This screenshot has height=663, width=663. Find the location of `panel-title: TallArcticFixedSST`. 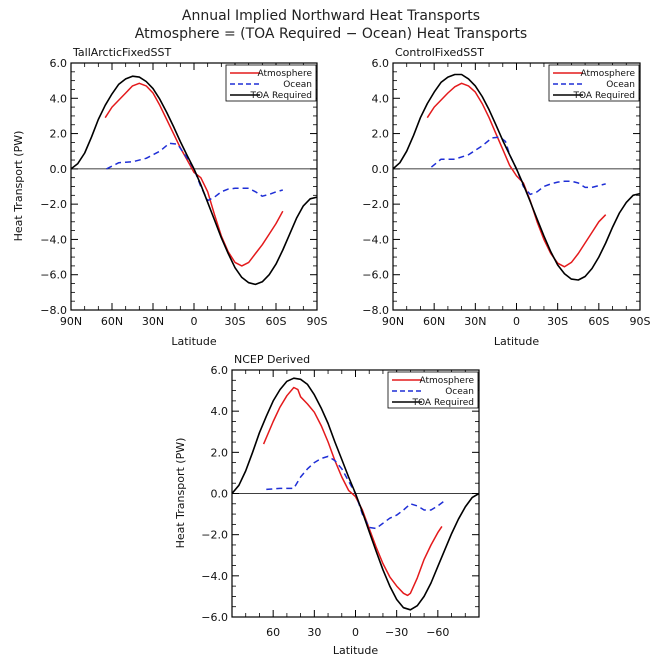

panel-title: TallArcticFixedSST is located at coordinates (121, 52).